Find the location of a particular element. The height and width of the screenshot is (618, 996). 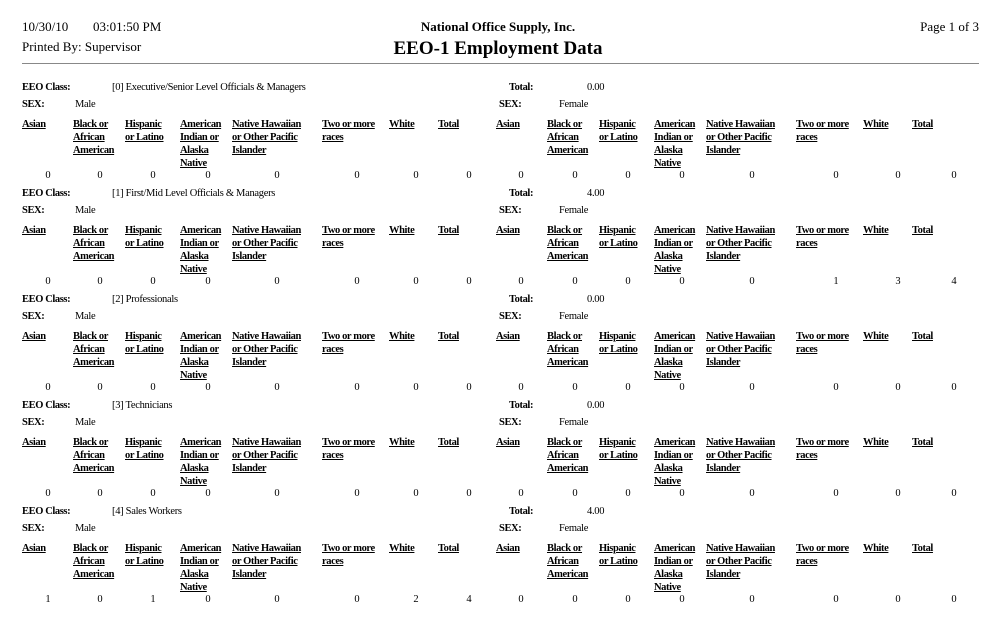

column-header-line: Indian or is located at coordinates (673, 561).